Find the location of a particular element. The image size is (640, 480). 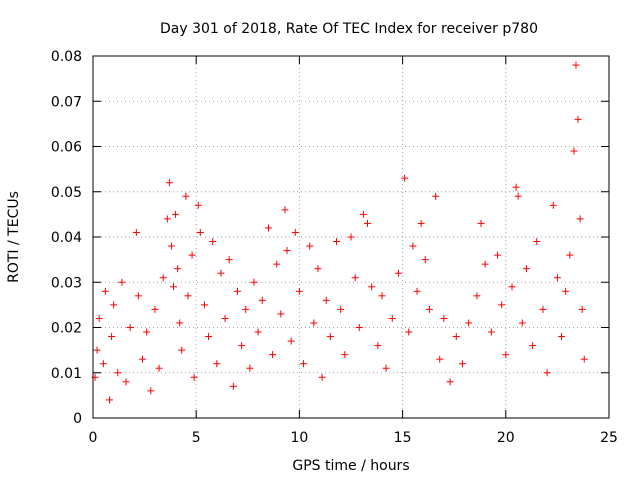

y-tick-label: 0 is located at coordinates (77, 419).